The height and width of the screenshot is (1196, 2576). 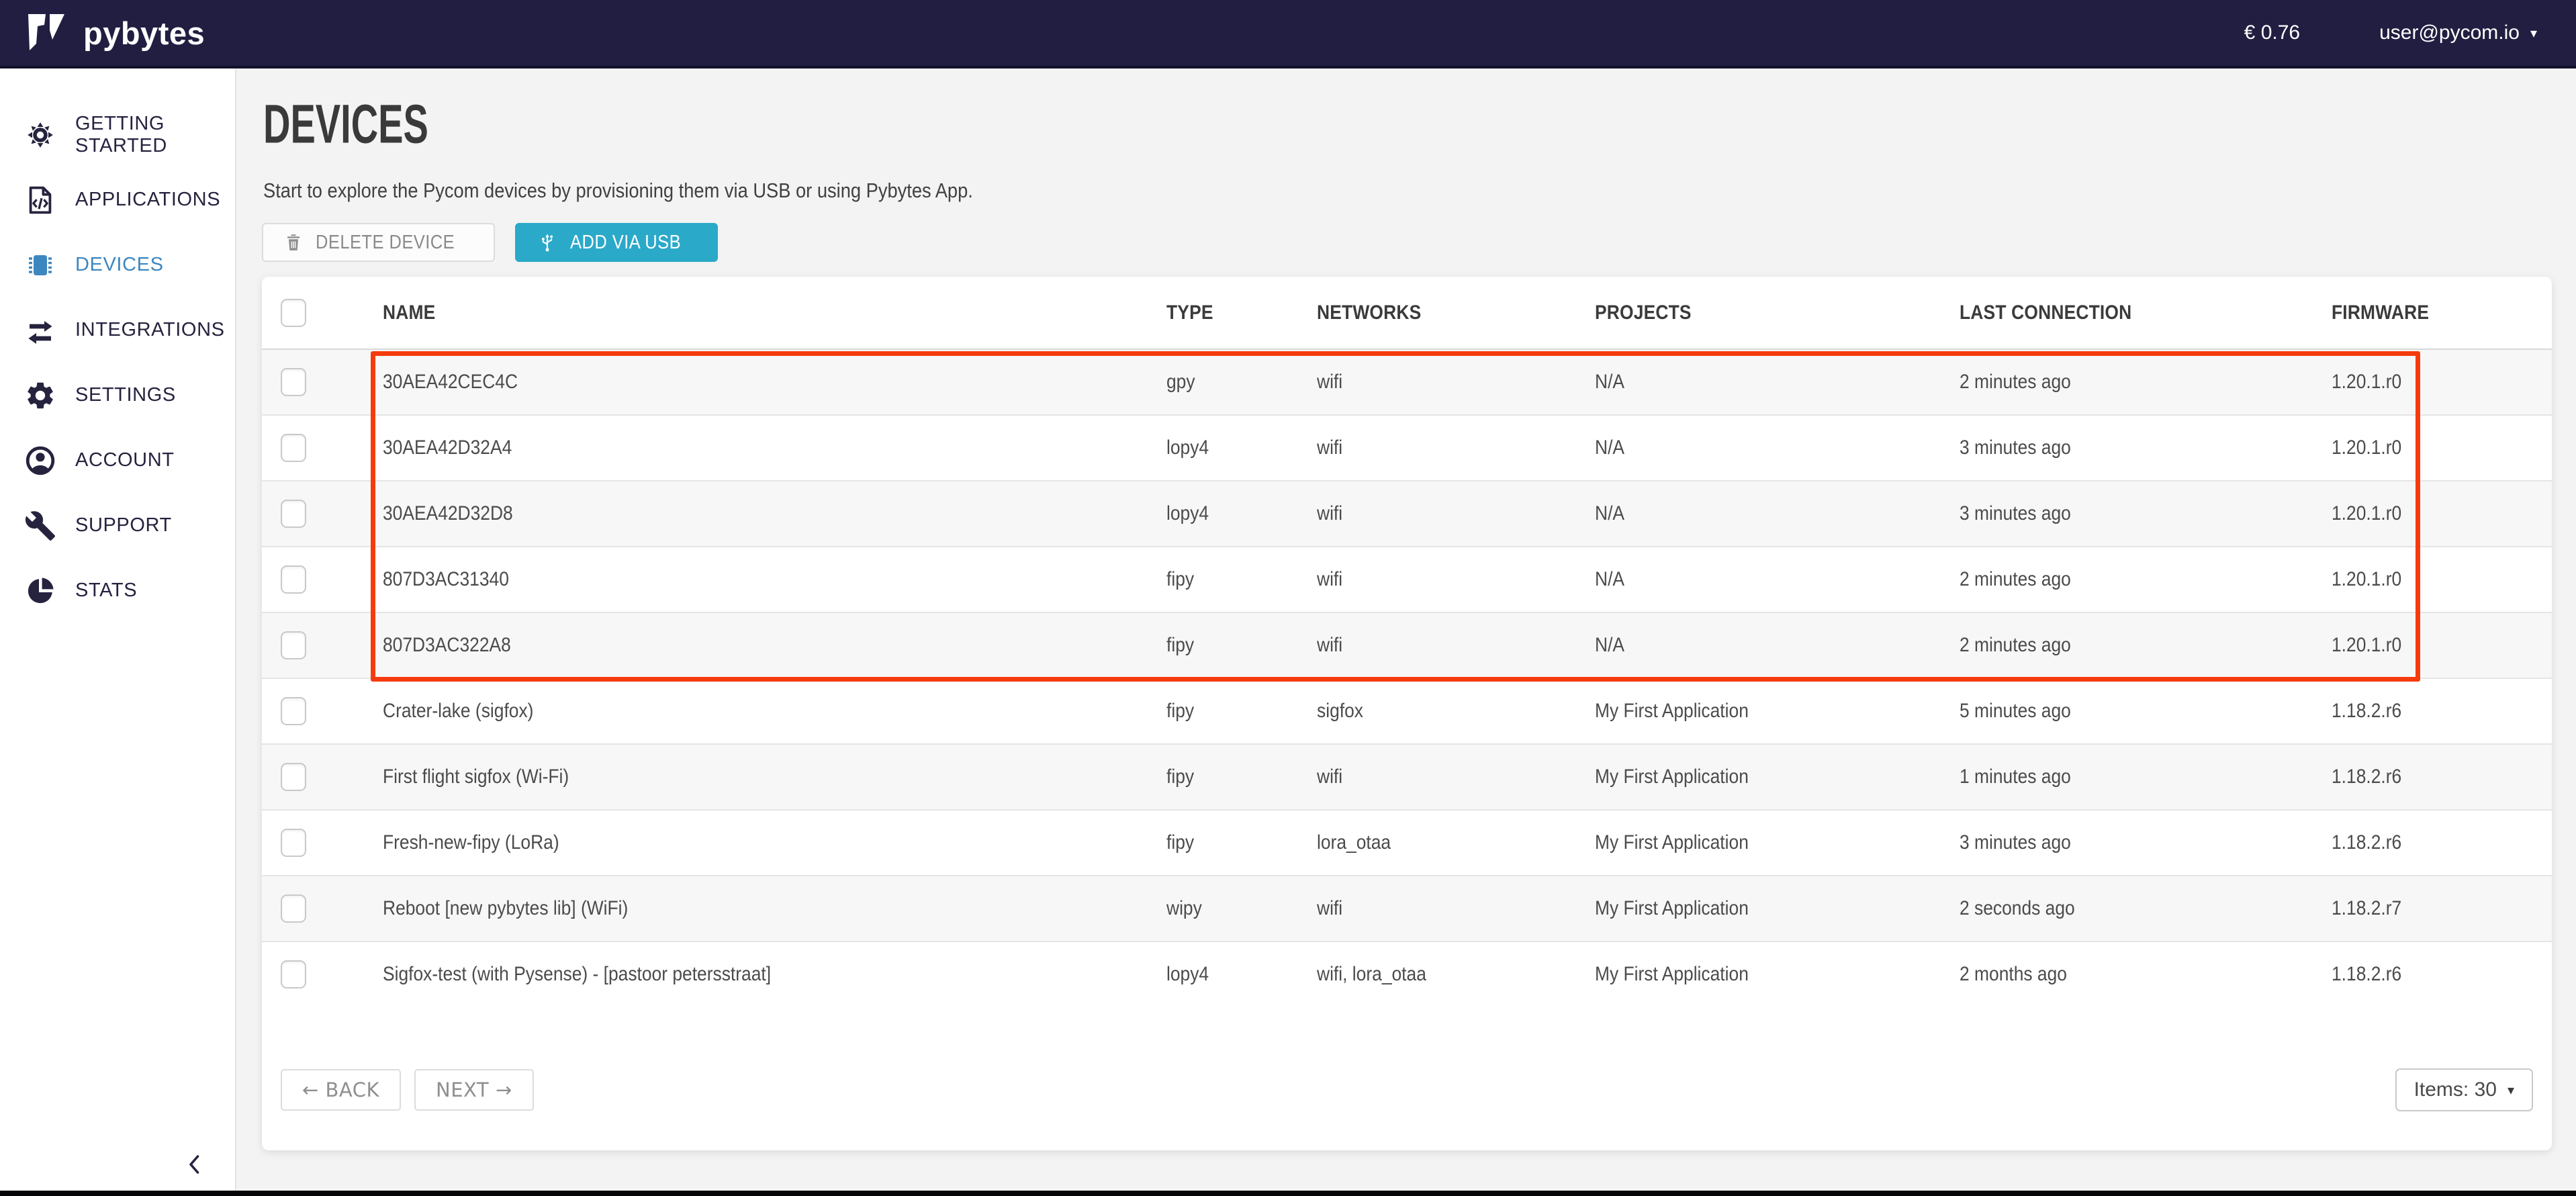 I want to click on column-header-networks: NETWORKS, so click(x=1369, y=312).